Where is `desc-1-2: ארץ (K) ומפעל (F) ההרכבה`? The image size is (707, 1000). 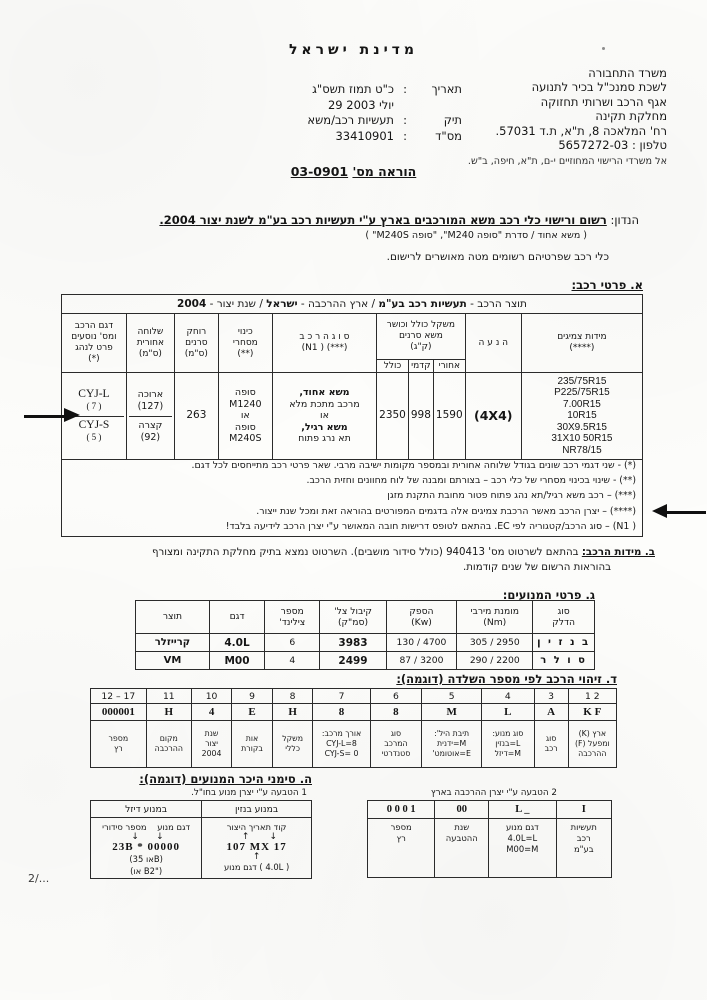 desc-1-2: ארץ (K) ומפעל (F) ההרכבה is located at coordinates (592, 744).